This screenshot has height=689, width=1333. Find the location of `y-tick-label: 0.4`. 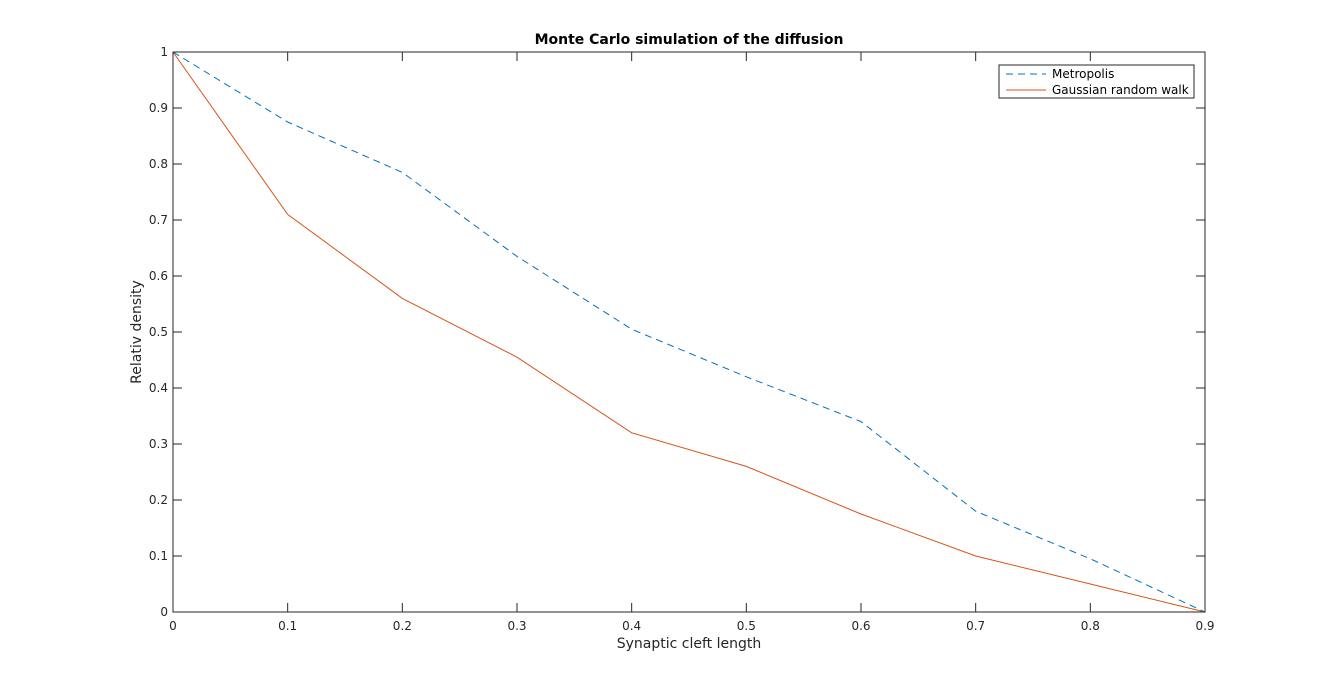

y-tick-label: 0.4 is located at coordinates (158, 388).